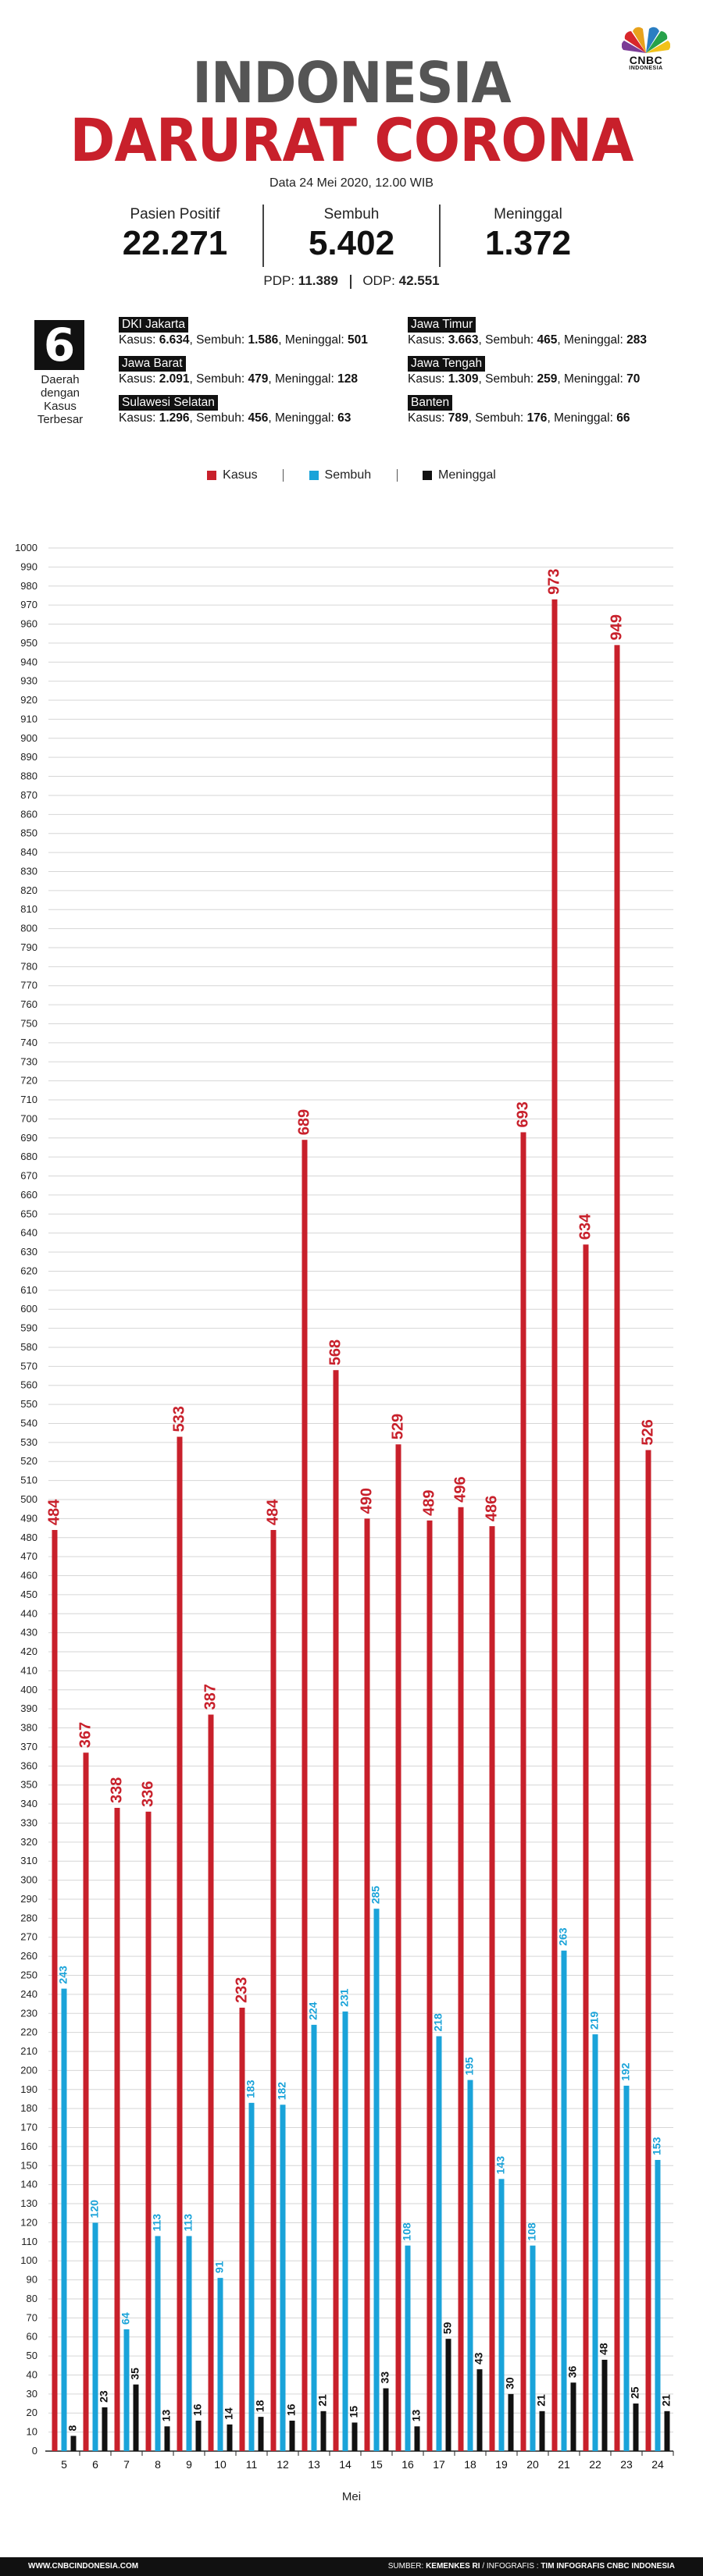 The width and height of the screenshot is (703, 2576). I want to click on y-tick-label: 750, so click(28, 1024).